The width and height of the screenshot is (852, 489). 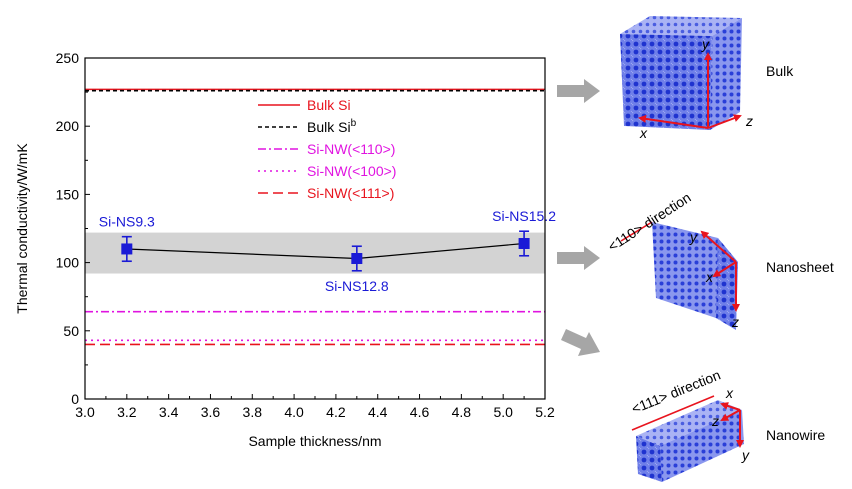 I want to click on x-tick-label: 4.6, so click(x=420, y=412).